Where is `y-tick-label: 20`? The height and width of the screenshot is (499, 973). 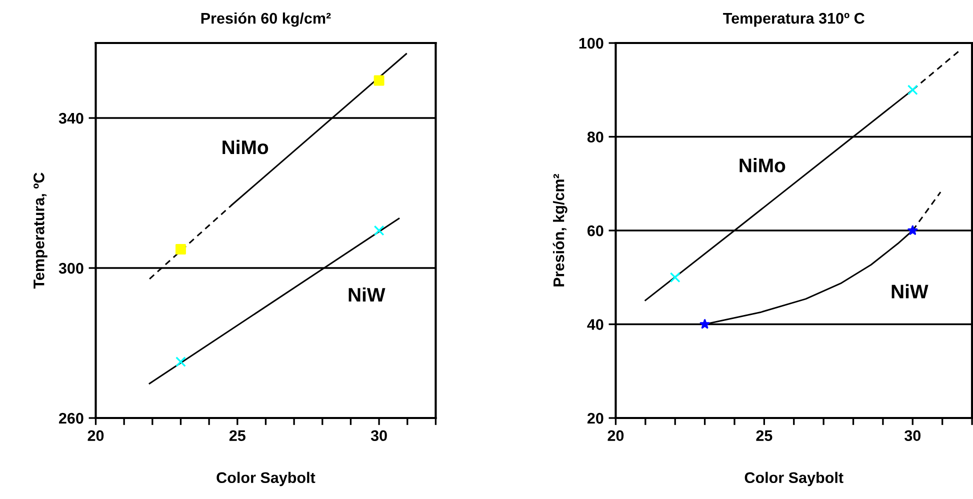 y-tick-label: 20 is located at coordinates (595, 418).